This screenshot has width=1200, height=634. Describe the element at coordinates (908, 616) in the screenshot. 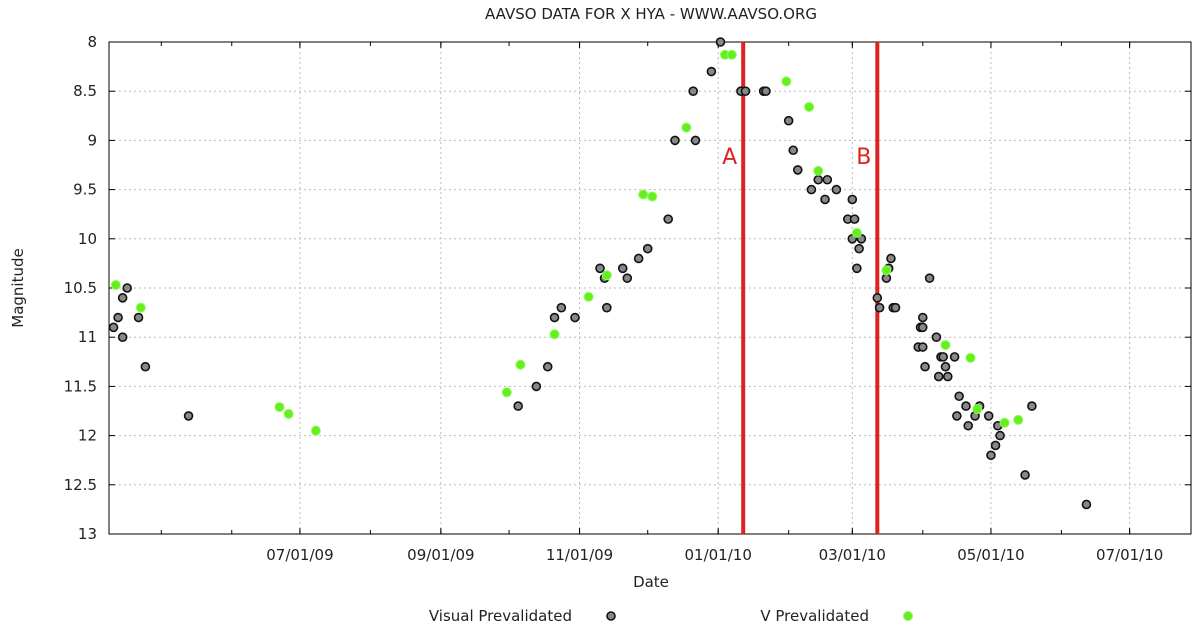

I see `legend-marker-v` at that location.